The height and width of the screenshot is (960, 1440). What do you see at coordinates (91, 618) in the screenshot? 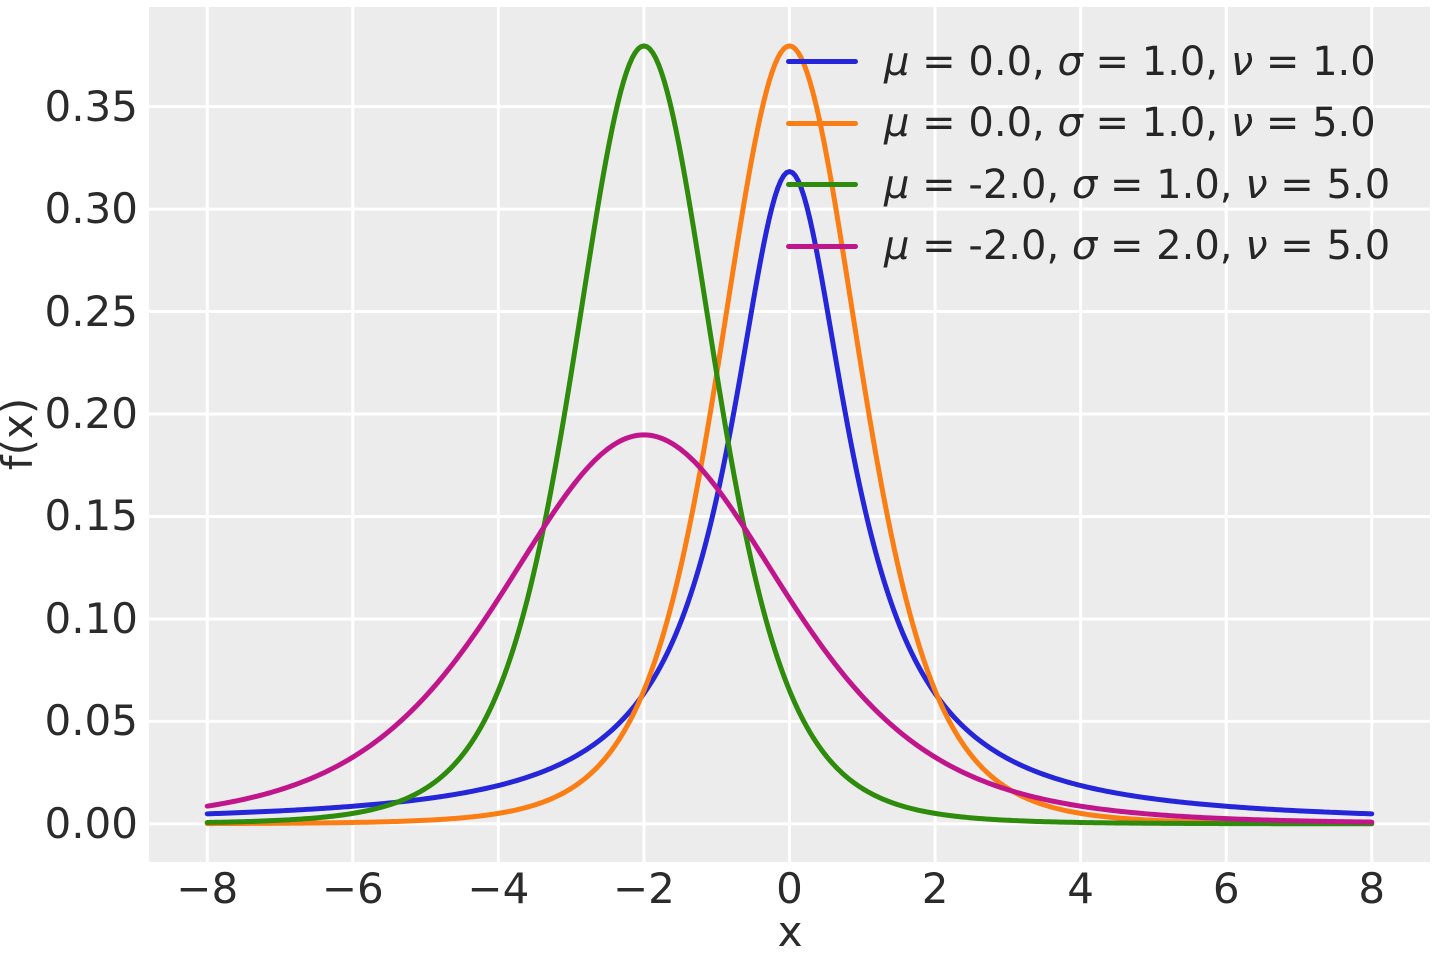
I see `y-tick-label: 0.10` at bounding box center [91, 618].